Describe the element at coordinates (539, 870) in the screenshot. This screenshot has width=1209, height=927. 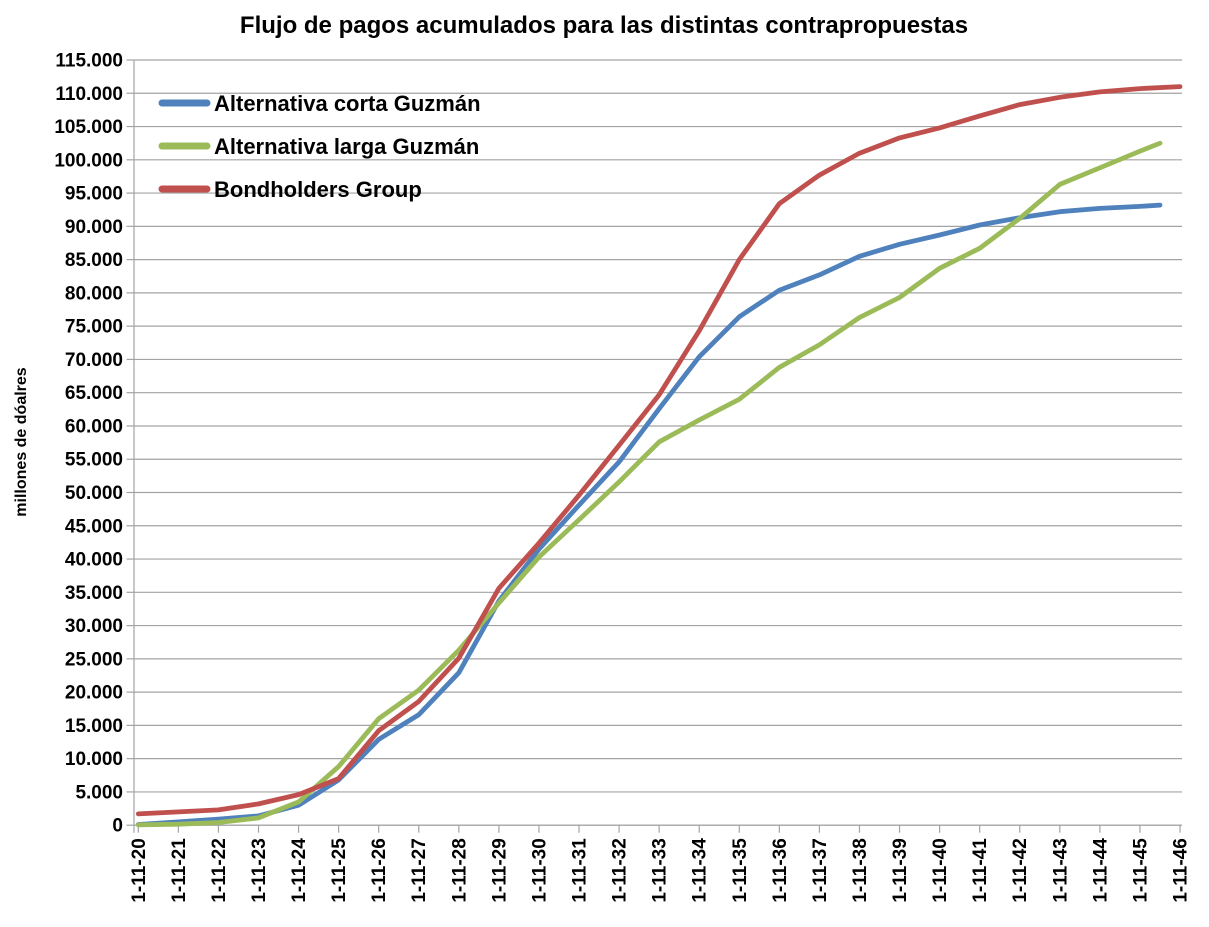
I see `x-tick-label: 1-11-30` at that location.